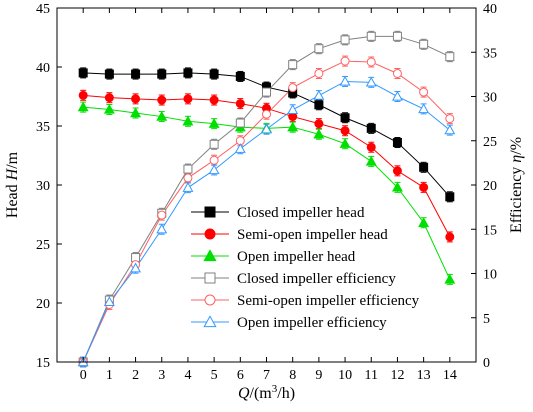 The image size is (533, 412). I want to click on y-left-axis-title: Head H/m, so click(12, 184).